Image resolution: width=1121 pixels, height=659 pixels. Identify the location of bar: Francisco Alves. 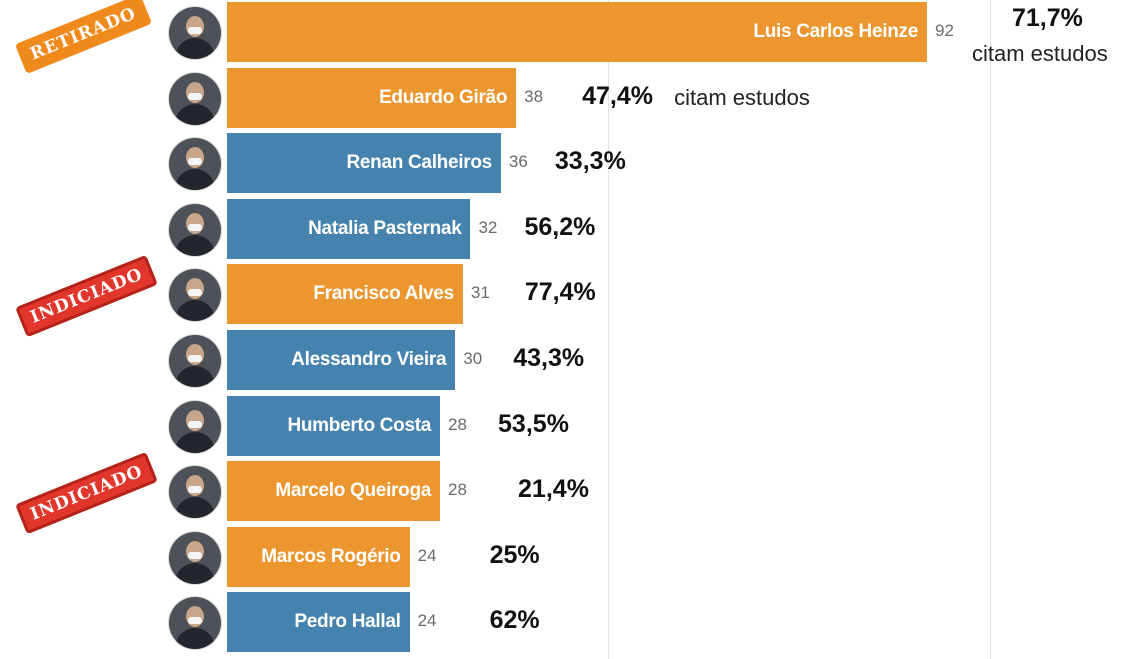
(345, 294).